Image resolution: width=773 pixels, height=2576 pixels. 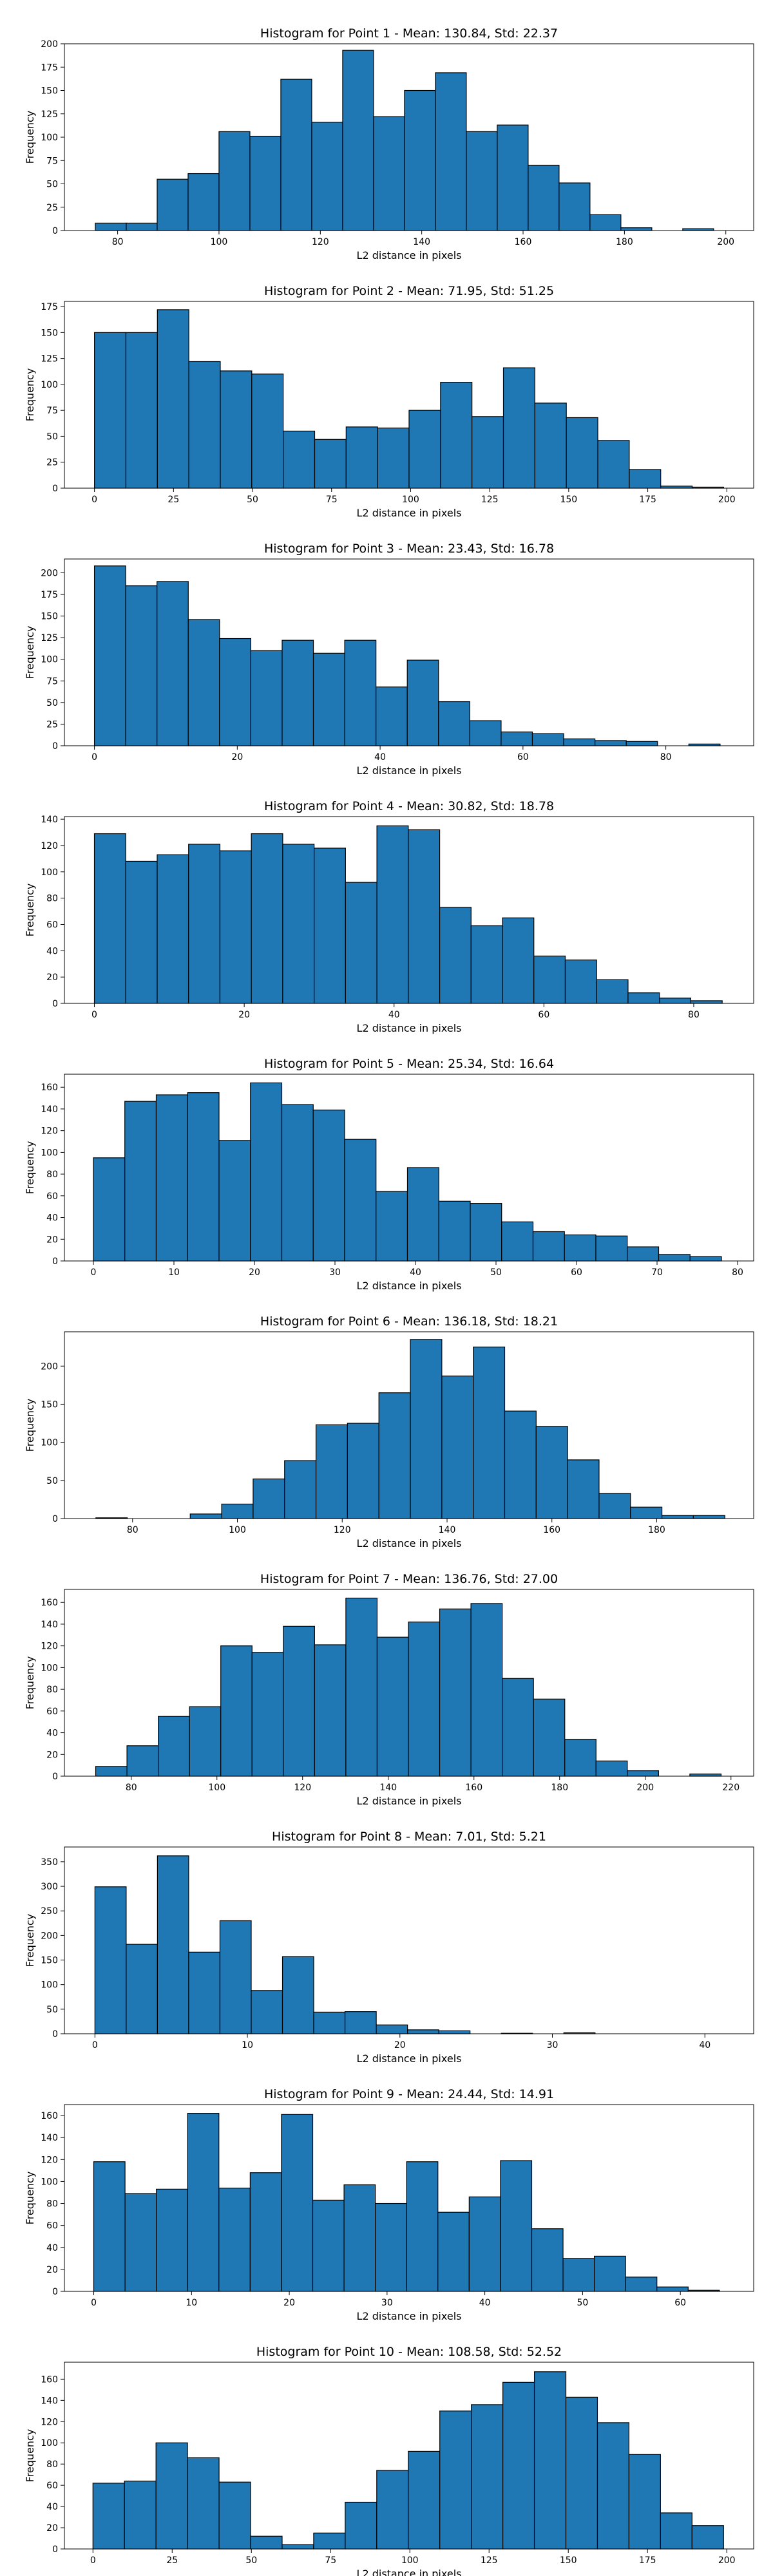 What do you see at coordinates (247, 2045) in the screenshot?
I see `x-tick-label: 10` at bounding box center [247, 2045].